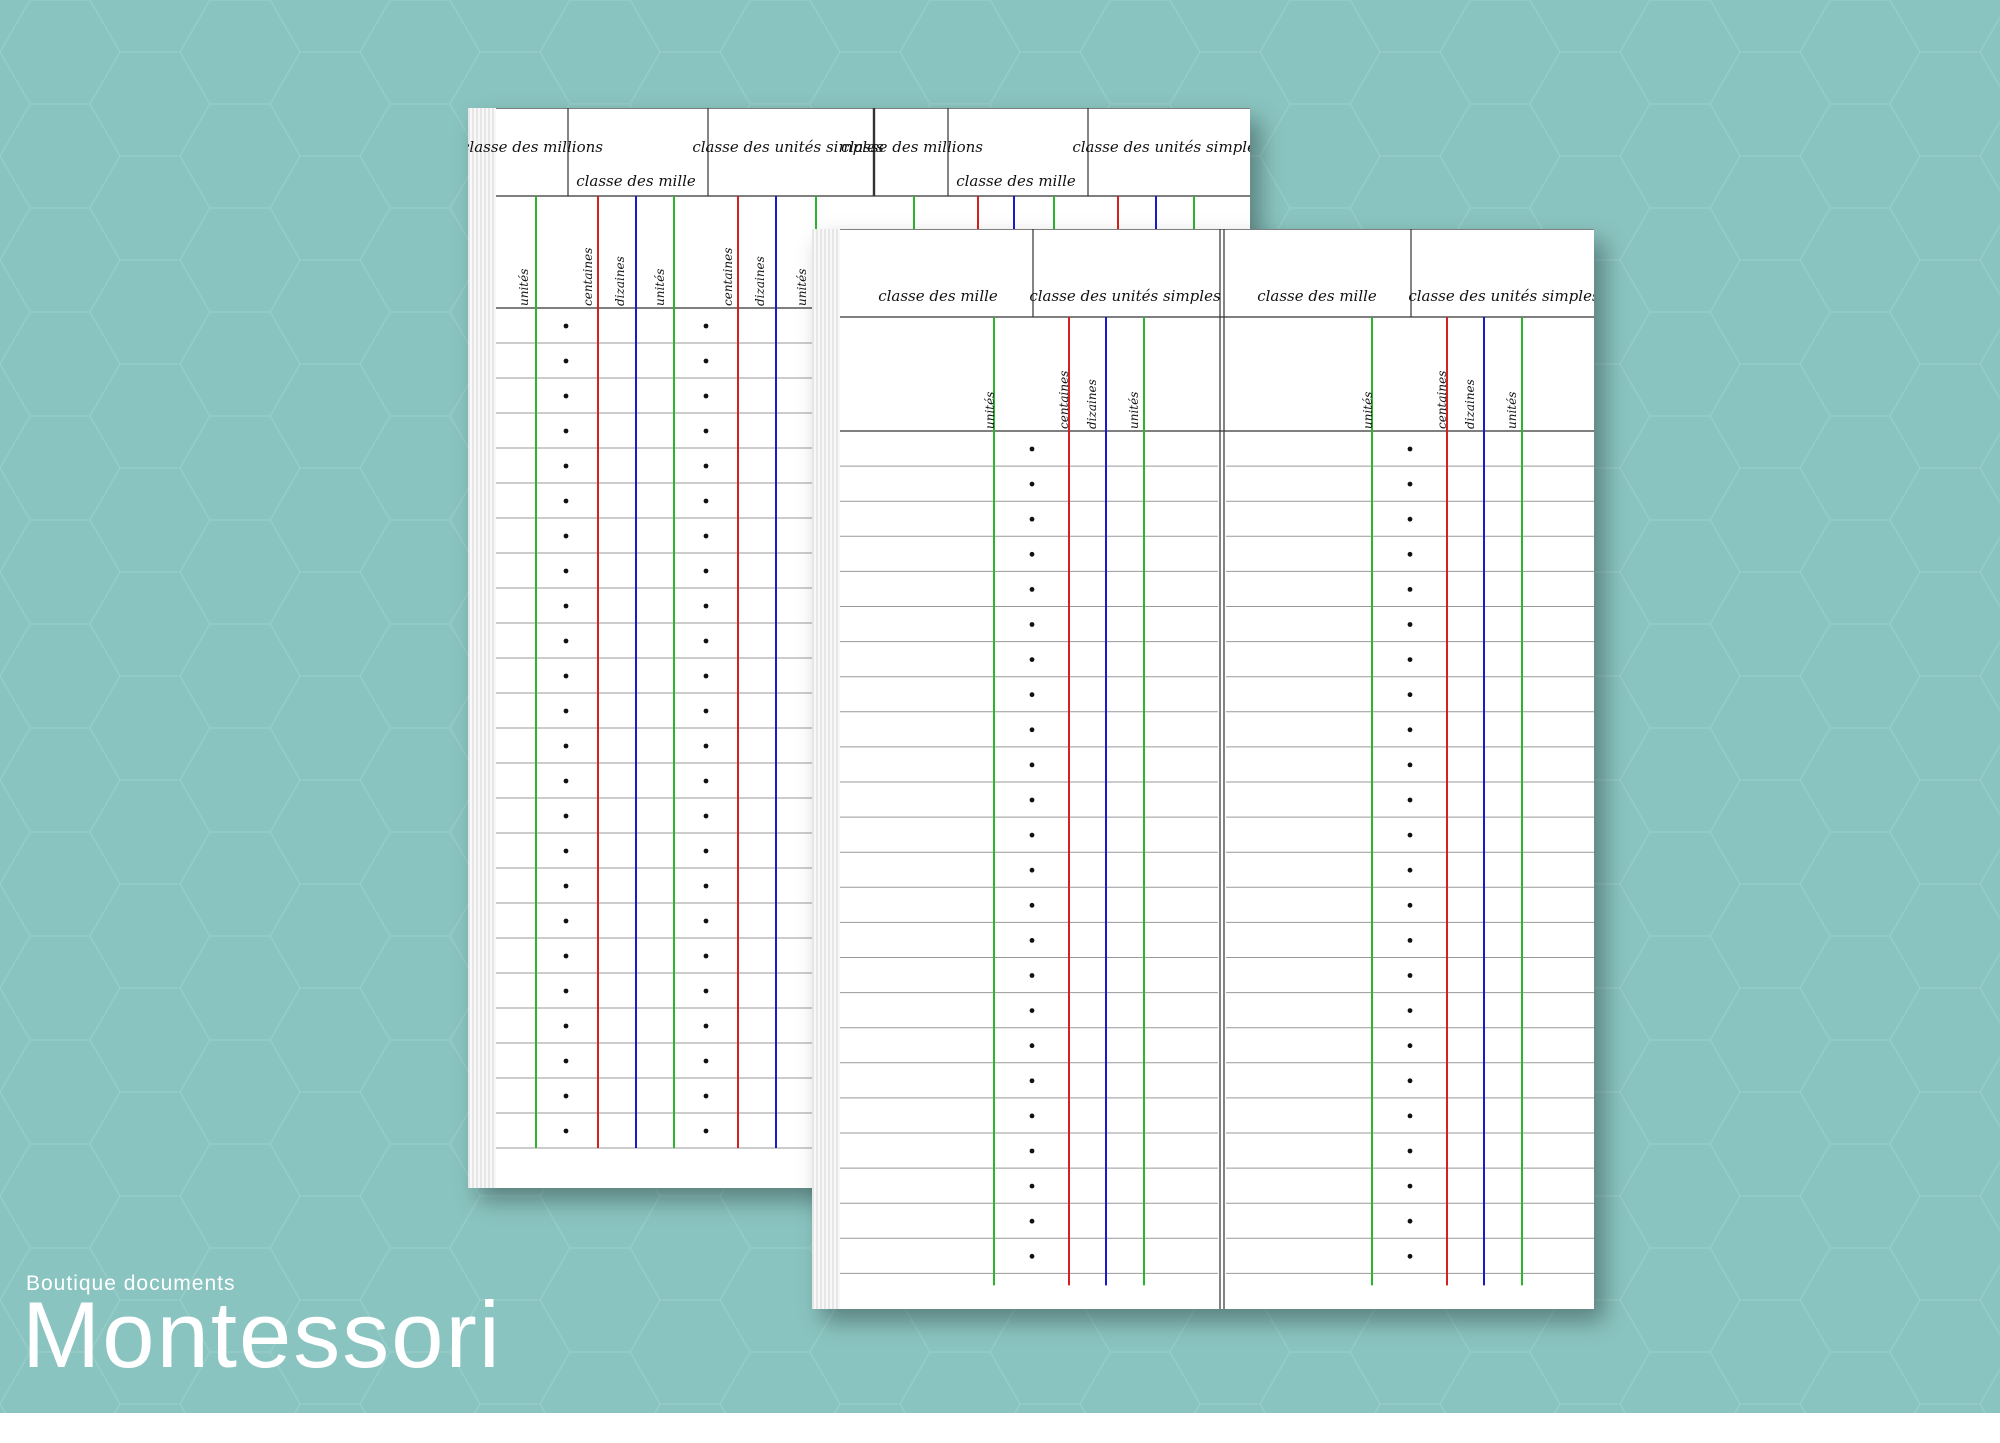 Image resolution: width=2000 pixels, height=1443 pixels. Describe the element at coordinates (620, 281) in the screenshot. I see `back-column-label: dizaines` at that location.